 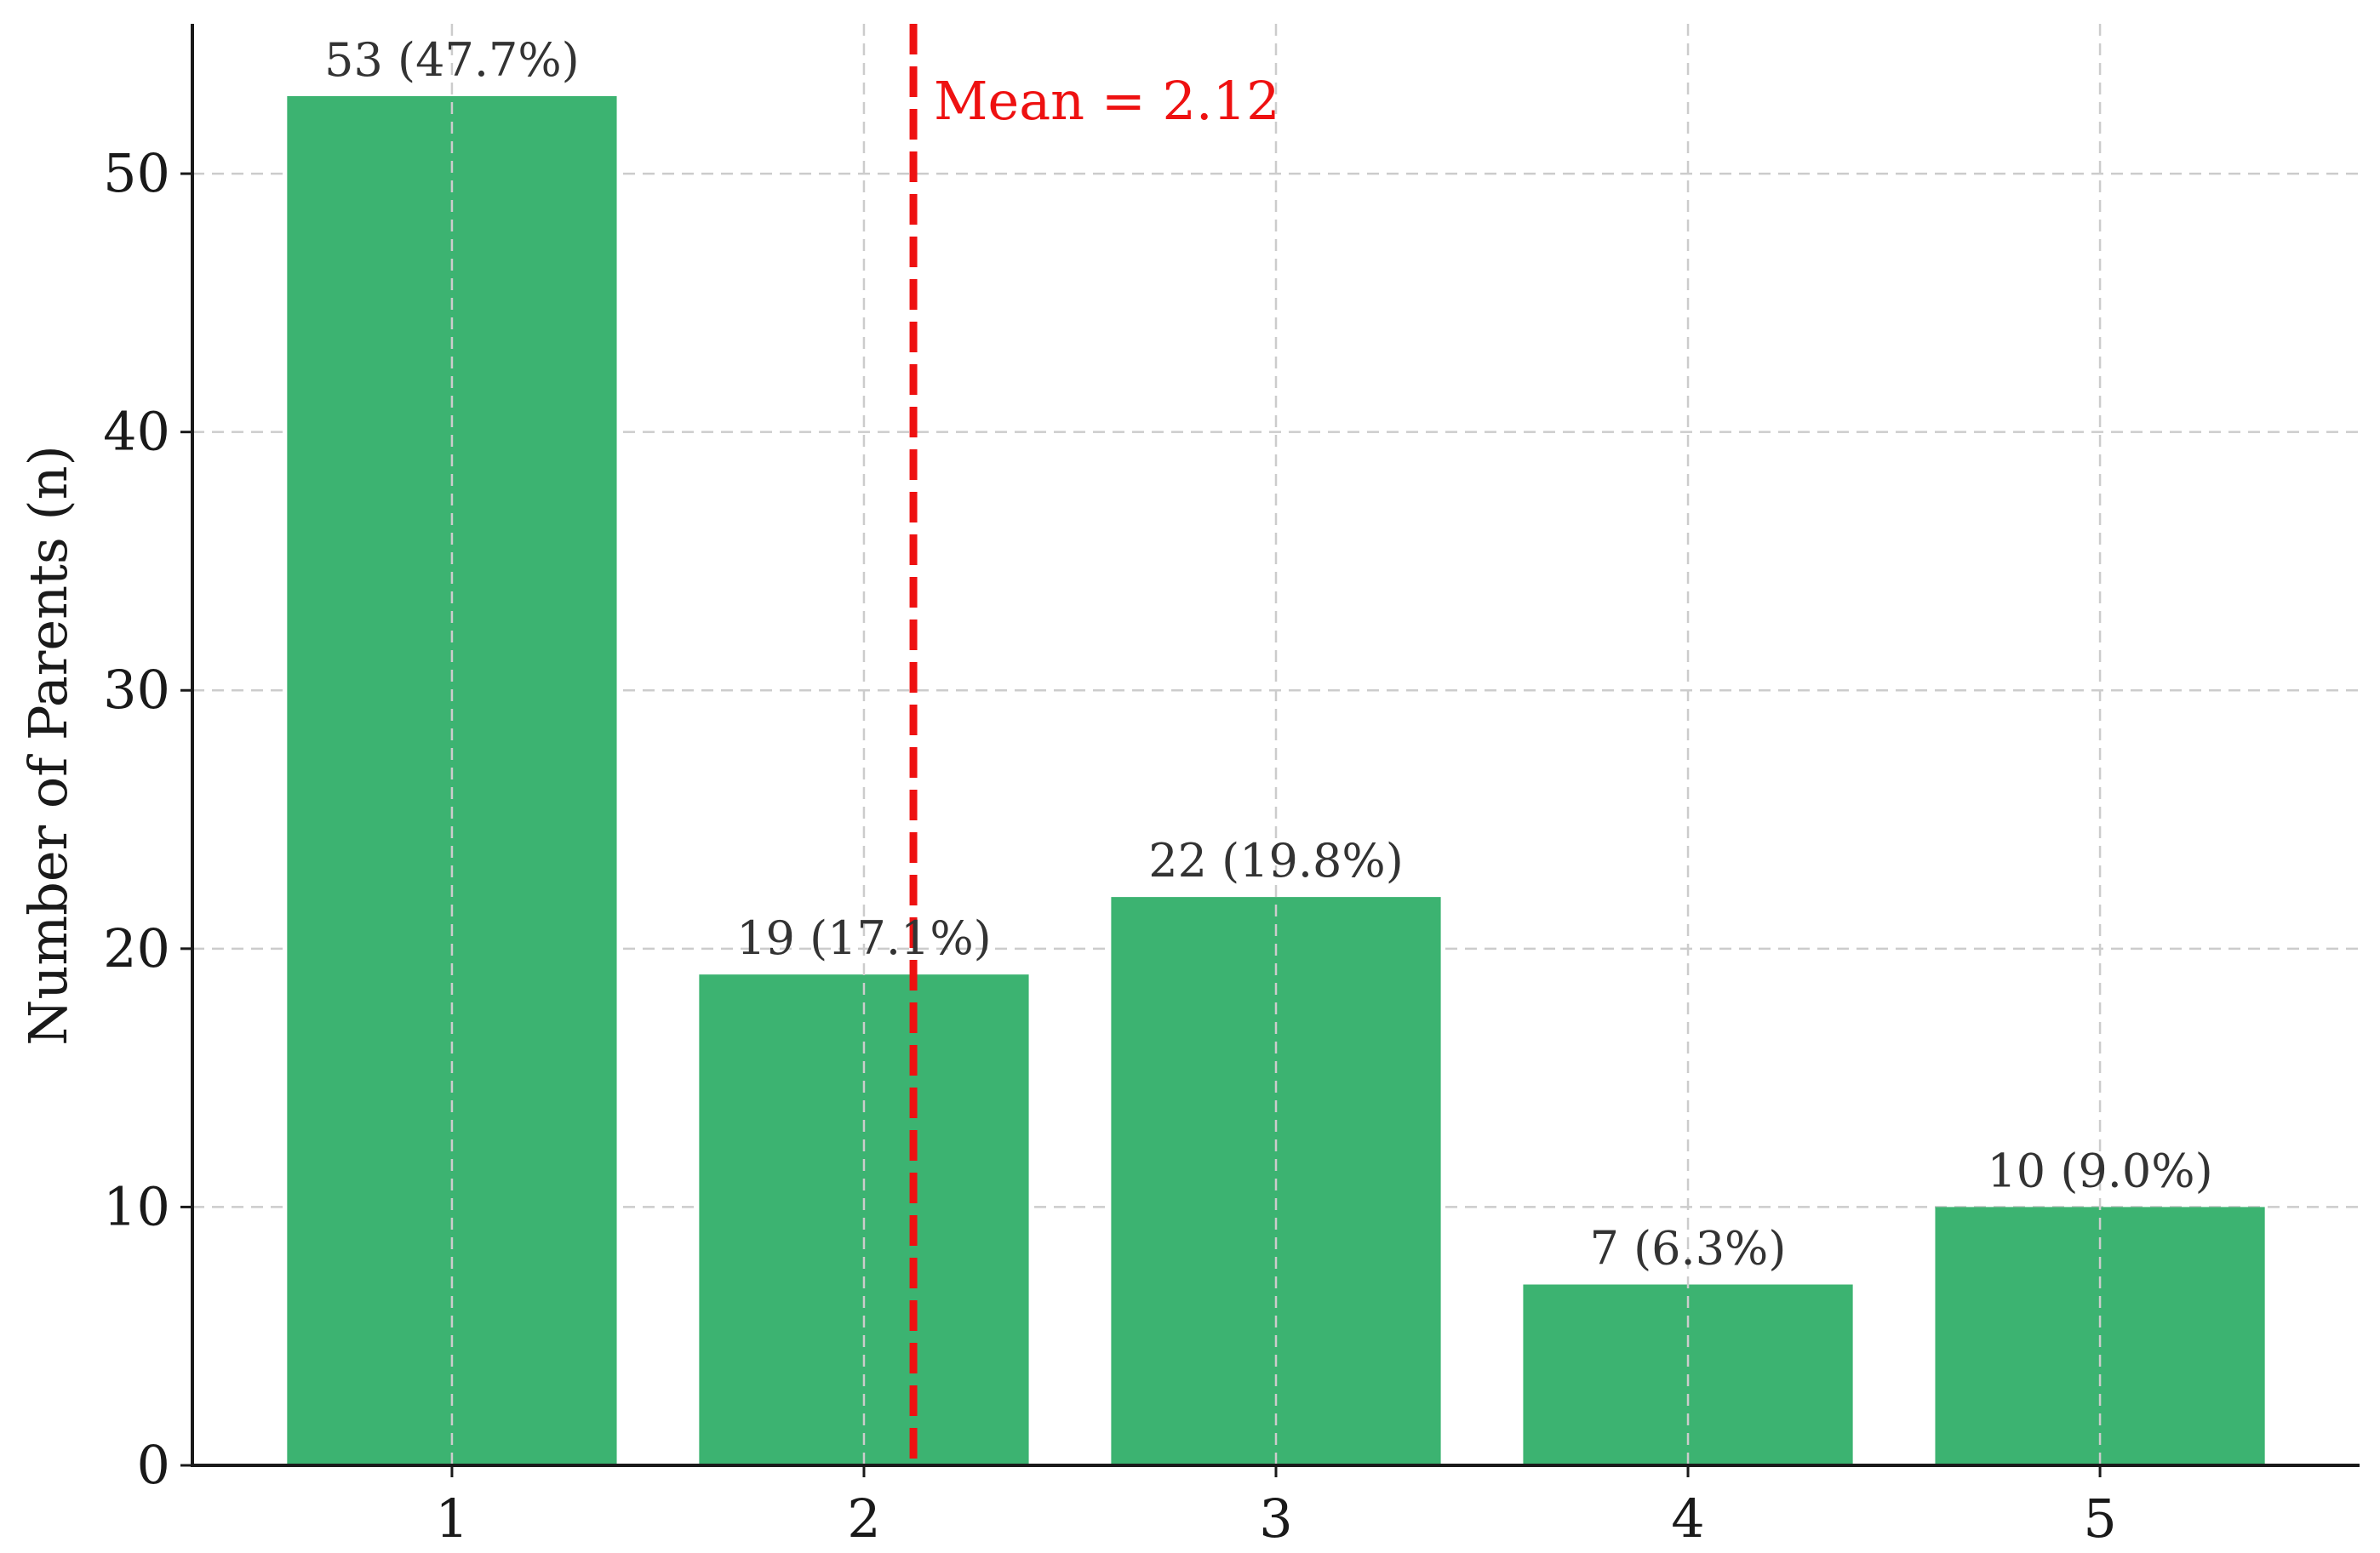 I want to click on data-label-3: 22 (19.8%), so click(x=1276, y=861).